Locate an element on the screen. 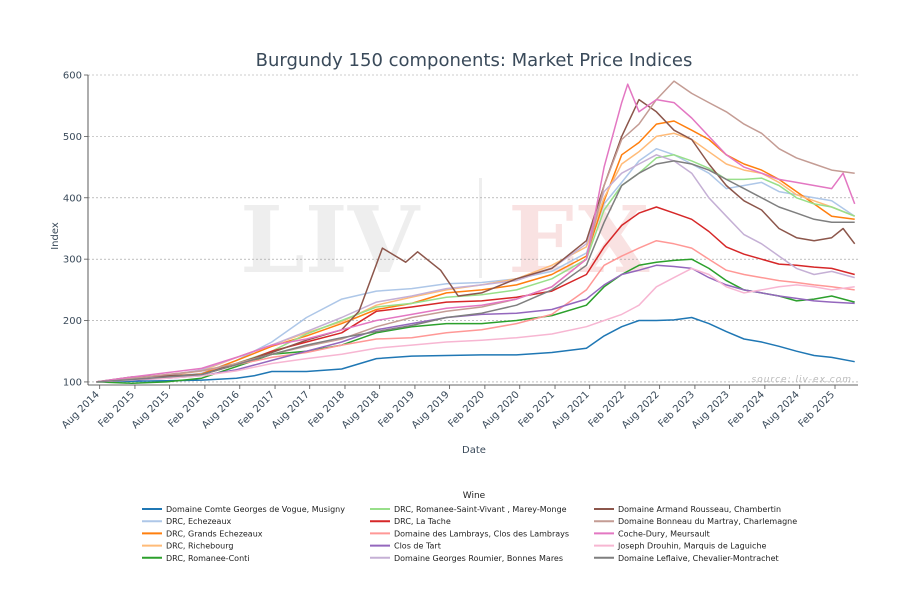  x-tick-label: Aug 2022 is located at coordinates (641, 410).